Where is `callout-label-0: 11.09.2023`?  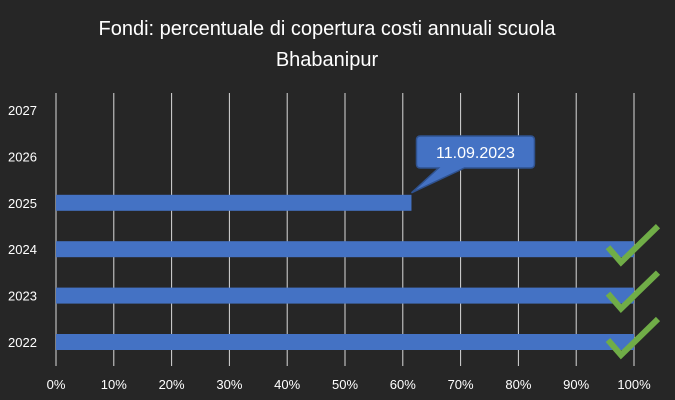 callout-label-0: 11.09.2023 is located at coordinates (475, 153).